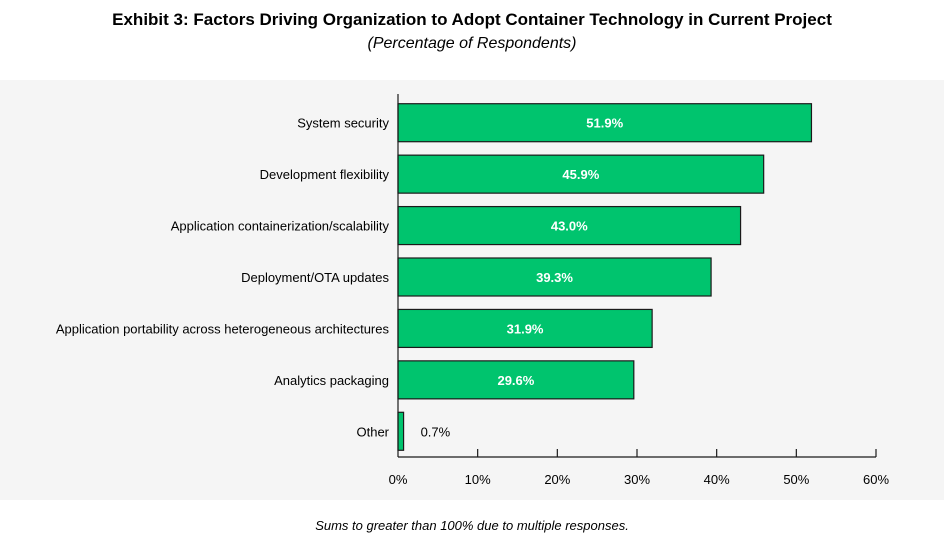 This screenshot has height=556, width=944. I want to click on x-tick-label: 40%, so click(717, 479).